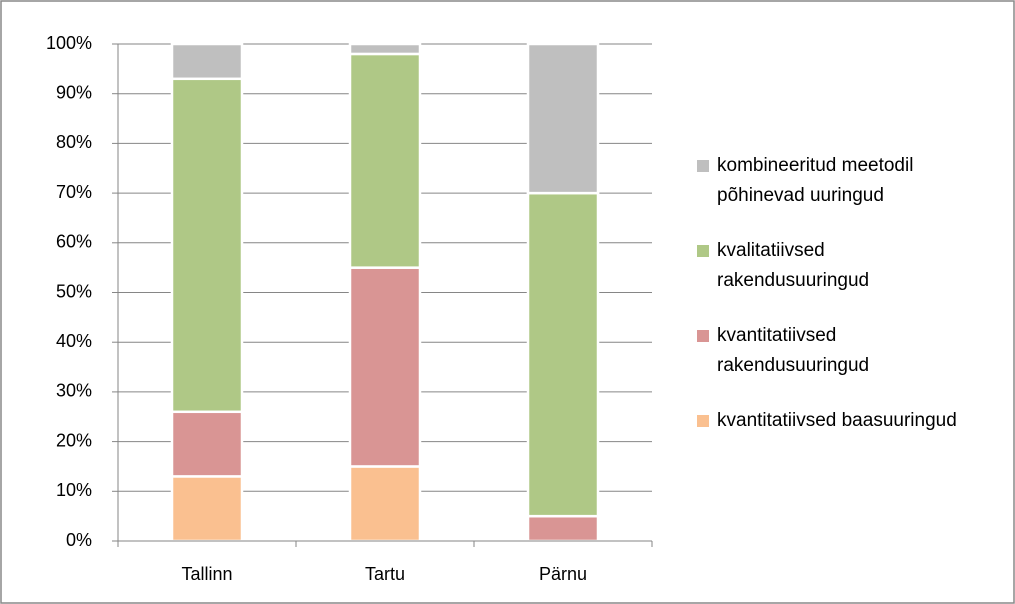  Describe the element at coordinates (69, 43) in the screenshot. I see `y-tick-label: 100%` at that location.